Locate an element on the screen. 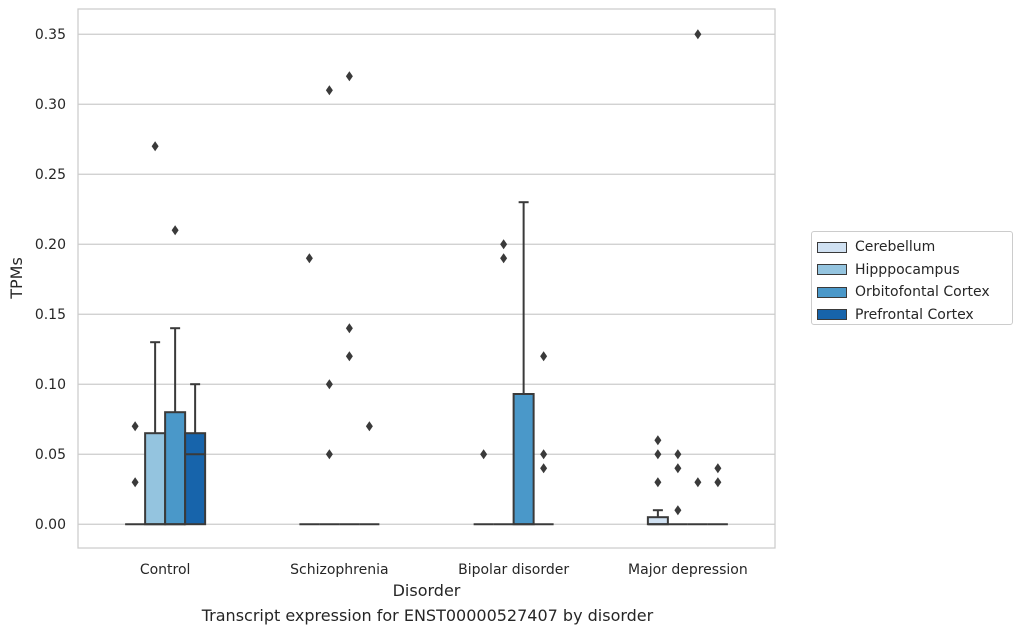  x-tick-label: Control is located at coordinates (165, 570).